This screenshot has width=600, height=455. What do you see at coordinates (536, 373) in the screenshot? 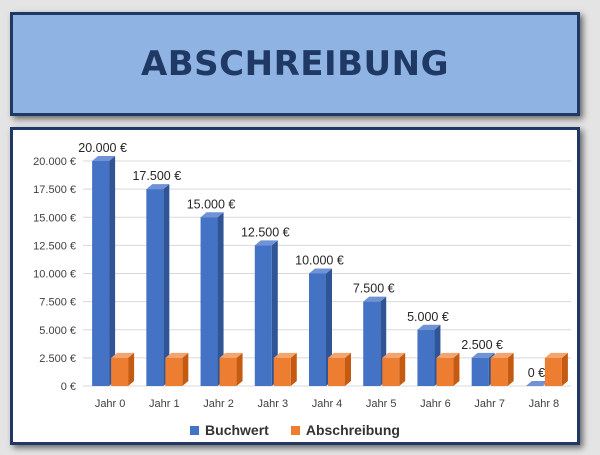
I see `data-label-buchwert: 0 €` at bounding box center [536, 373].